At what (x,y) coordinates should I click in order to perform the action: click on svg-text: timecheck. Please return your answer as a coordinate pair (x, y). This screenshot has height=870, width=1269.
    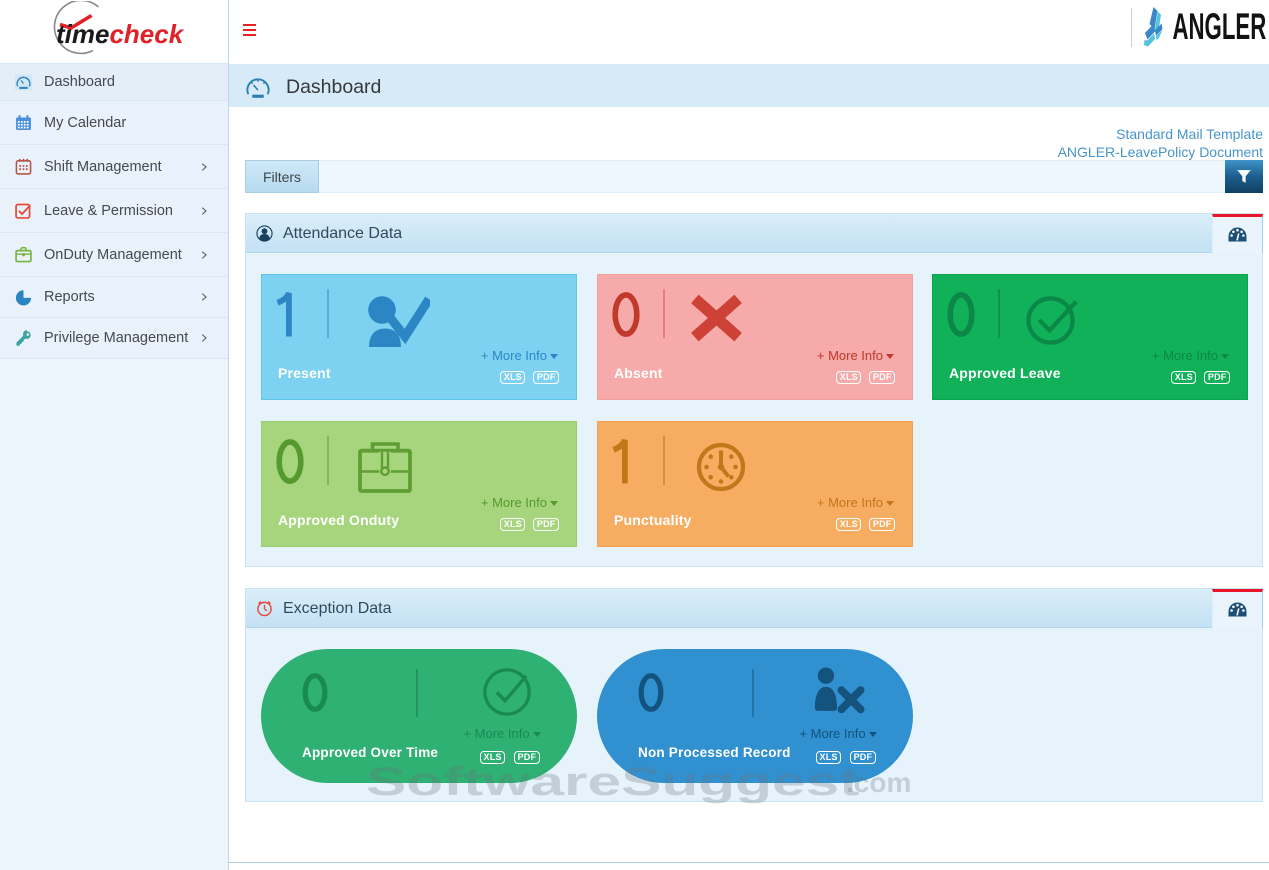
    Looking at the image, I should click on (120, 34).